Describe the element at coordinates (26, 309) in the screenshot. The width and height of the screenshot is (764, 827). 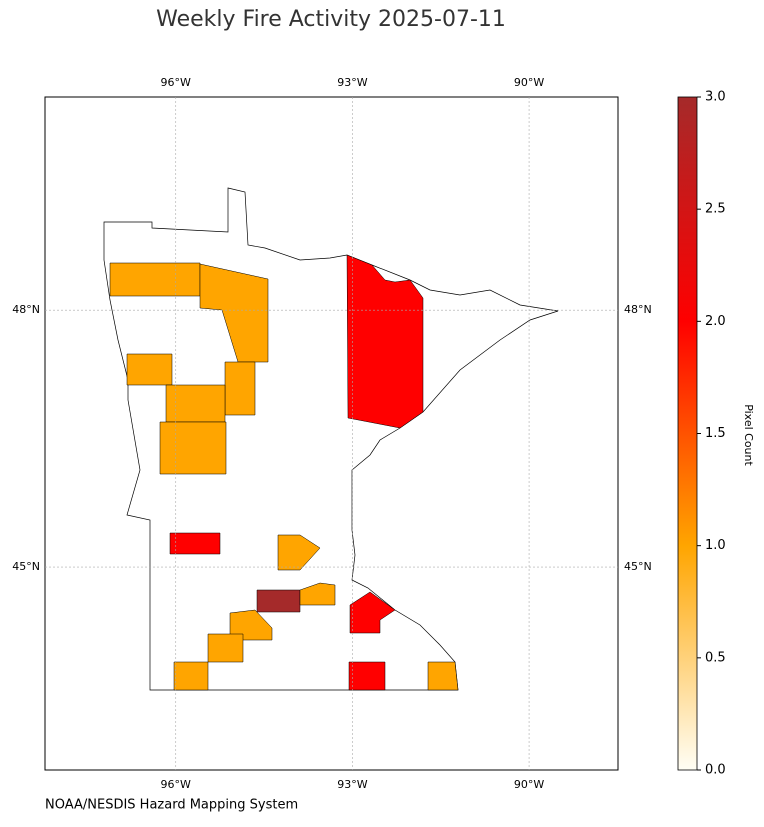
I see `lat-label-left: 48°N` at that location.